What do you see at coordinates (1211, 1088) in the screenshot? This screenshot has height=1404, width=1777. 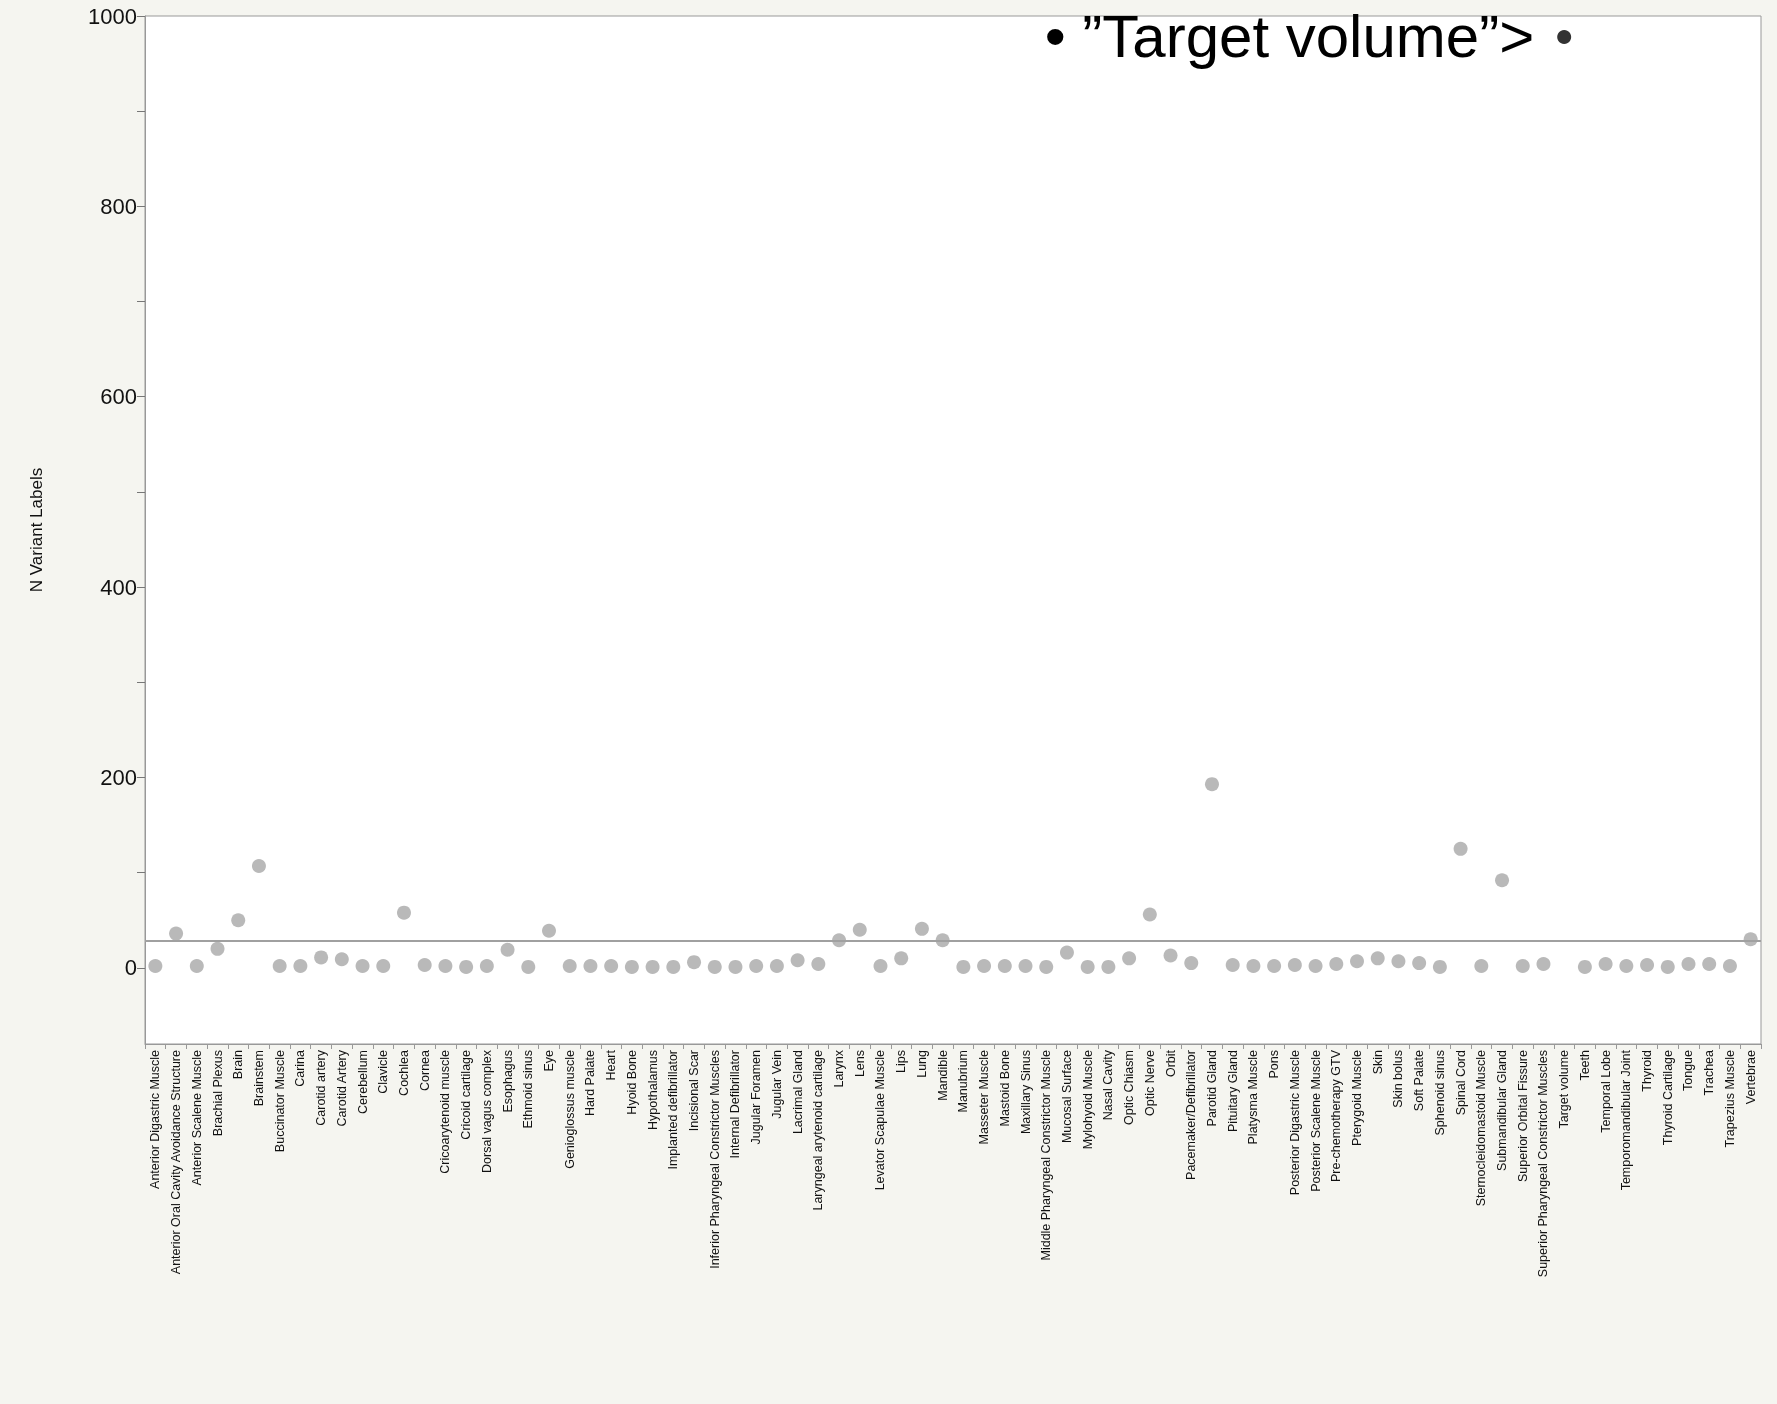 I see `x-tick-label: Parotid Gland` at bounding box center [1211, 1088].